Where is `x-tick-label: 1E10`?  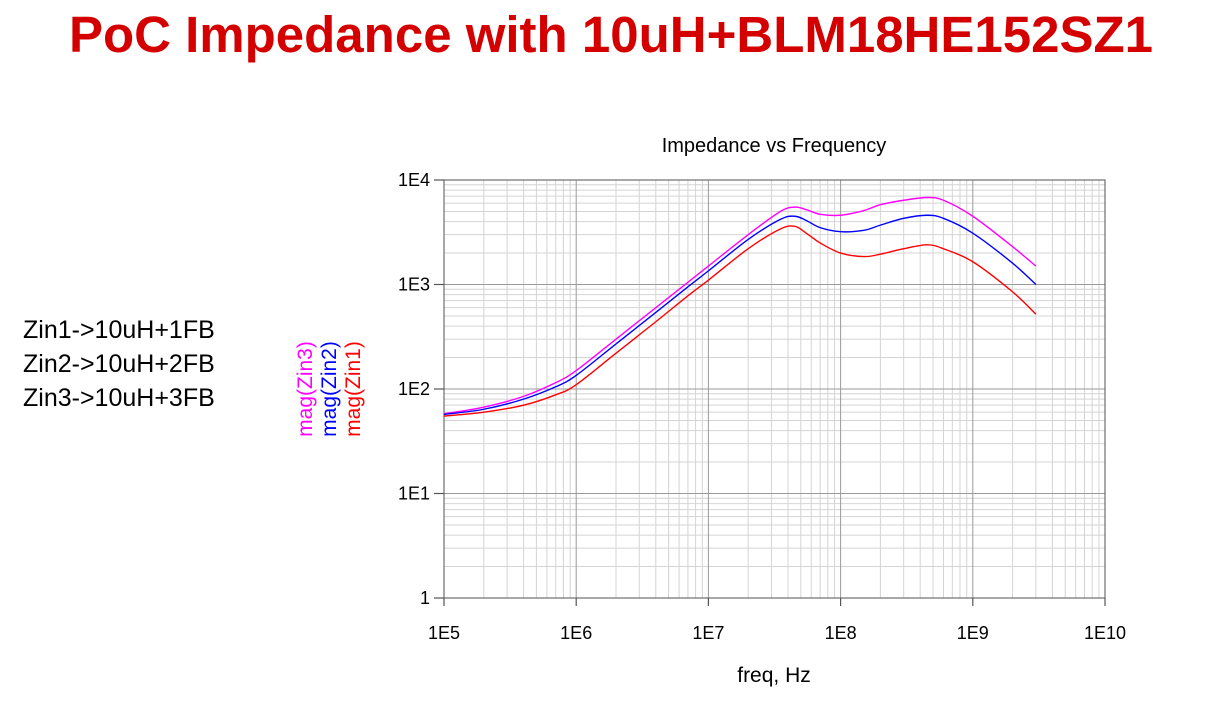 x-tick-label: 1E10 is located at coordinates (1105, 633).